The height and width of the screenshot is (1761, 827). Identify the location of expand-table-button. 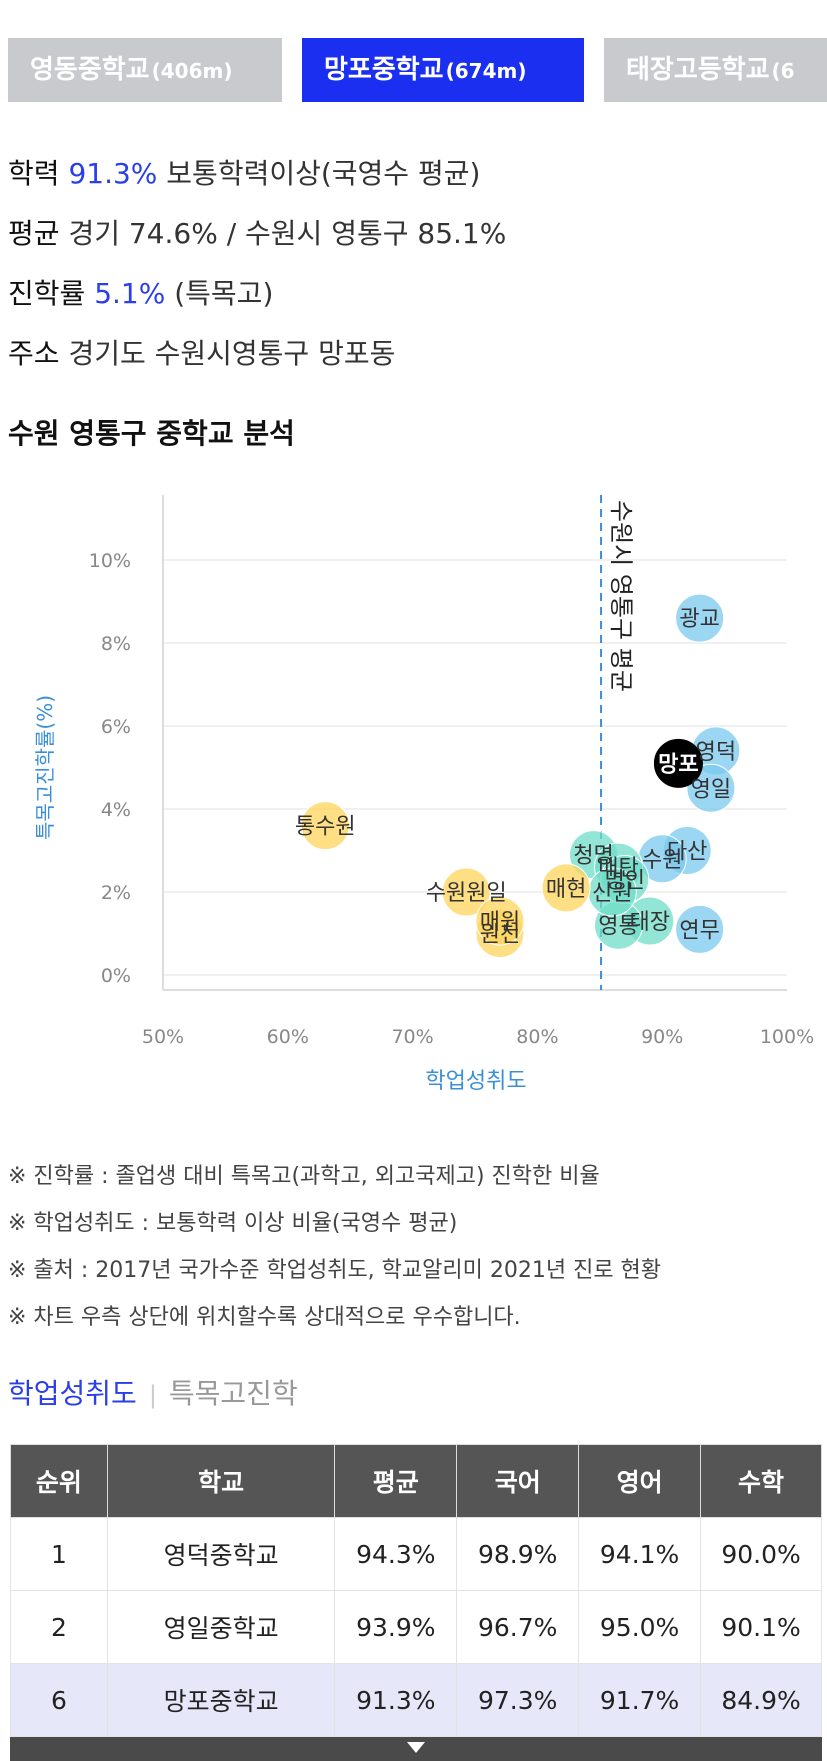
(416, 1749).